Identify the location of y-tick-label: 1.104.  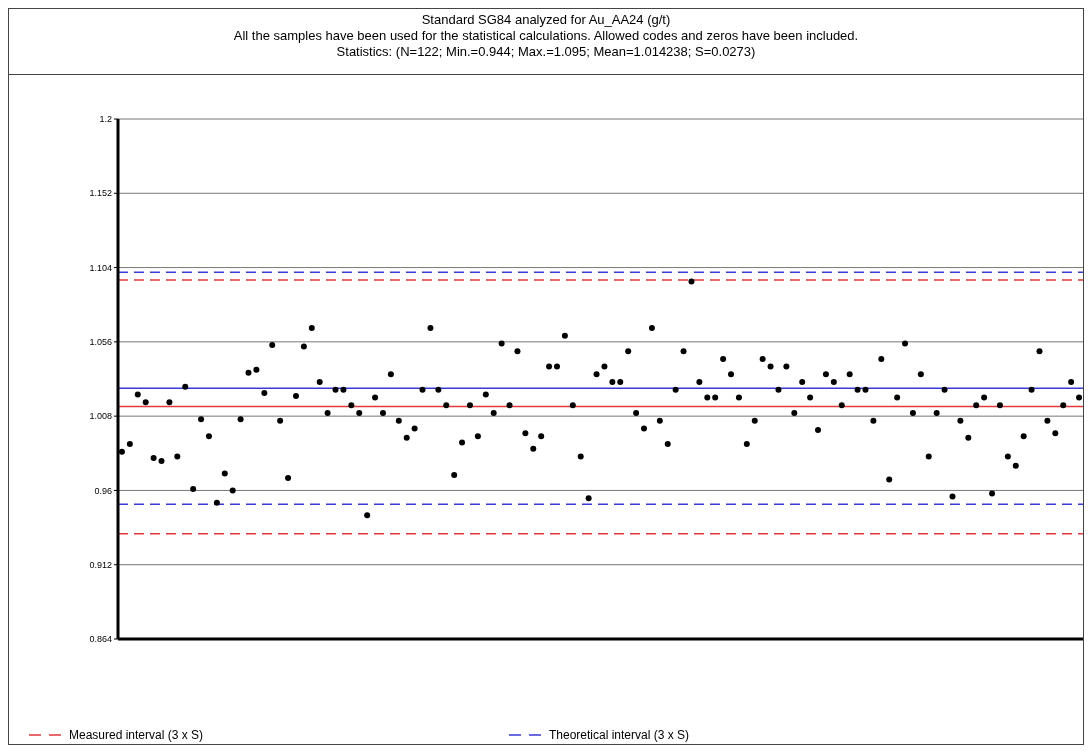
(100, 267).